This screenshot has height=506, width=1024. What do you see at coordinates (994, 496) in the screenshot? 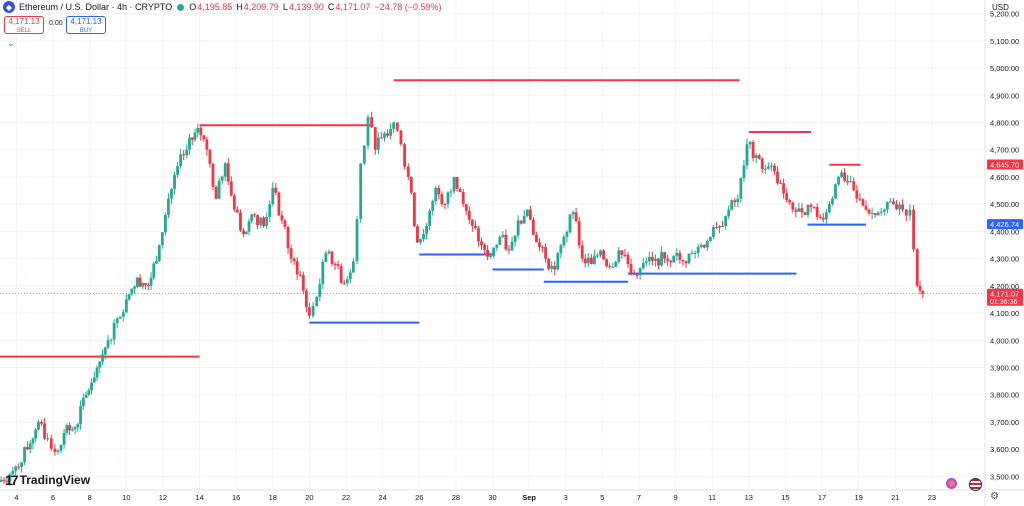
I see `settings-gear-icon: ⚙` at bounding box center [994, 496].